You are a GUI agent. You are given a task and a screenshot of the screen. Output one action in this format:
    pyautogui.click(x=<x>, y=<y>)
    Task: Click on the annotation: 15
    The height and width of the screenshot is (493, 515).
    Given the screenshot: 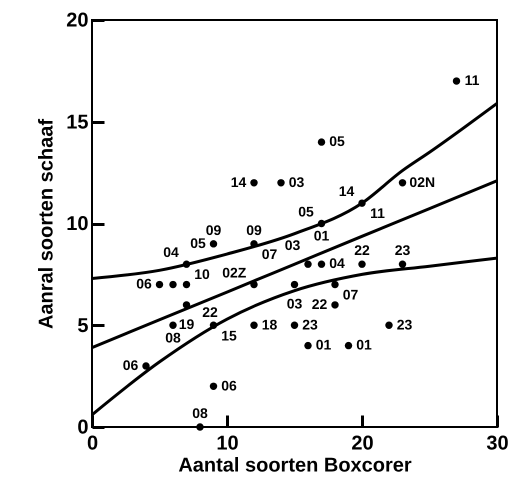 What is the action you would take?
    pyautogui.click(x=229, y=335)
    